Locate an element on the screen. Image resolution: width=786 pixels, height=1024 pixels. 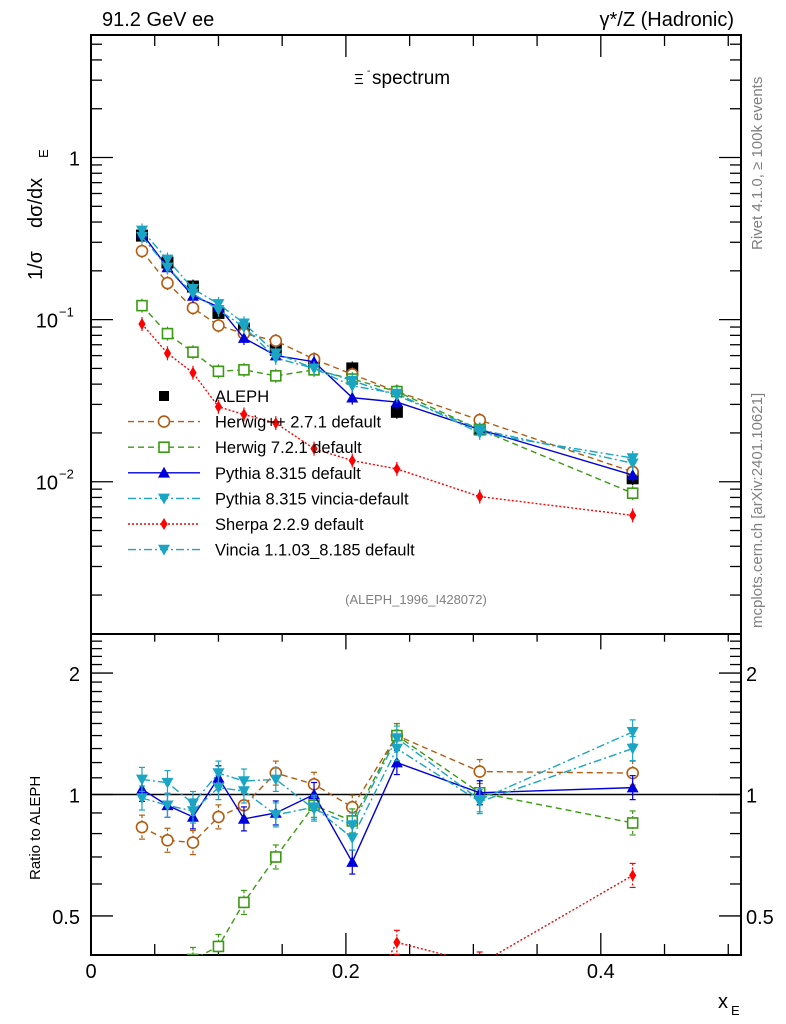
y-tick-label: 10 −2 is located at coordinates (55, 481).